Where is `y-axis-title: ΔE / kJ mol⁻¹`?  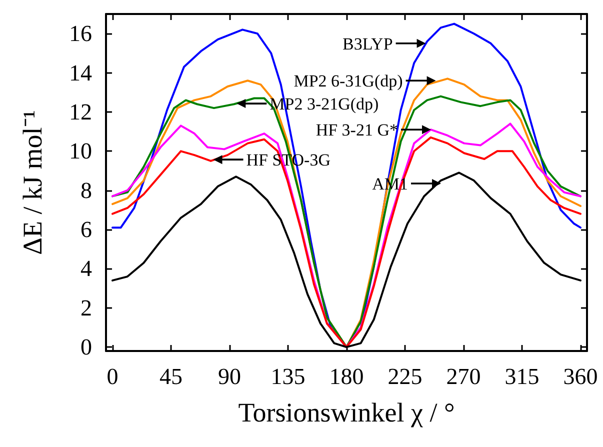
y-axis-title: ΔE / kJ mol⁻¹ is located at coordinates (33, 182).